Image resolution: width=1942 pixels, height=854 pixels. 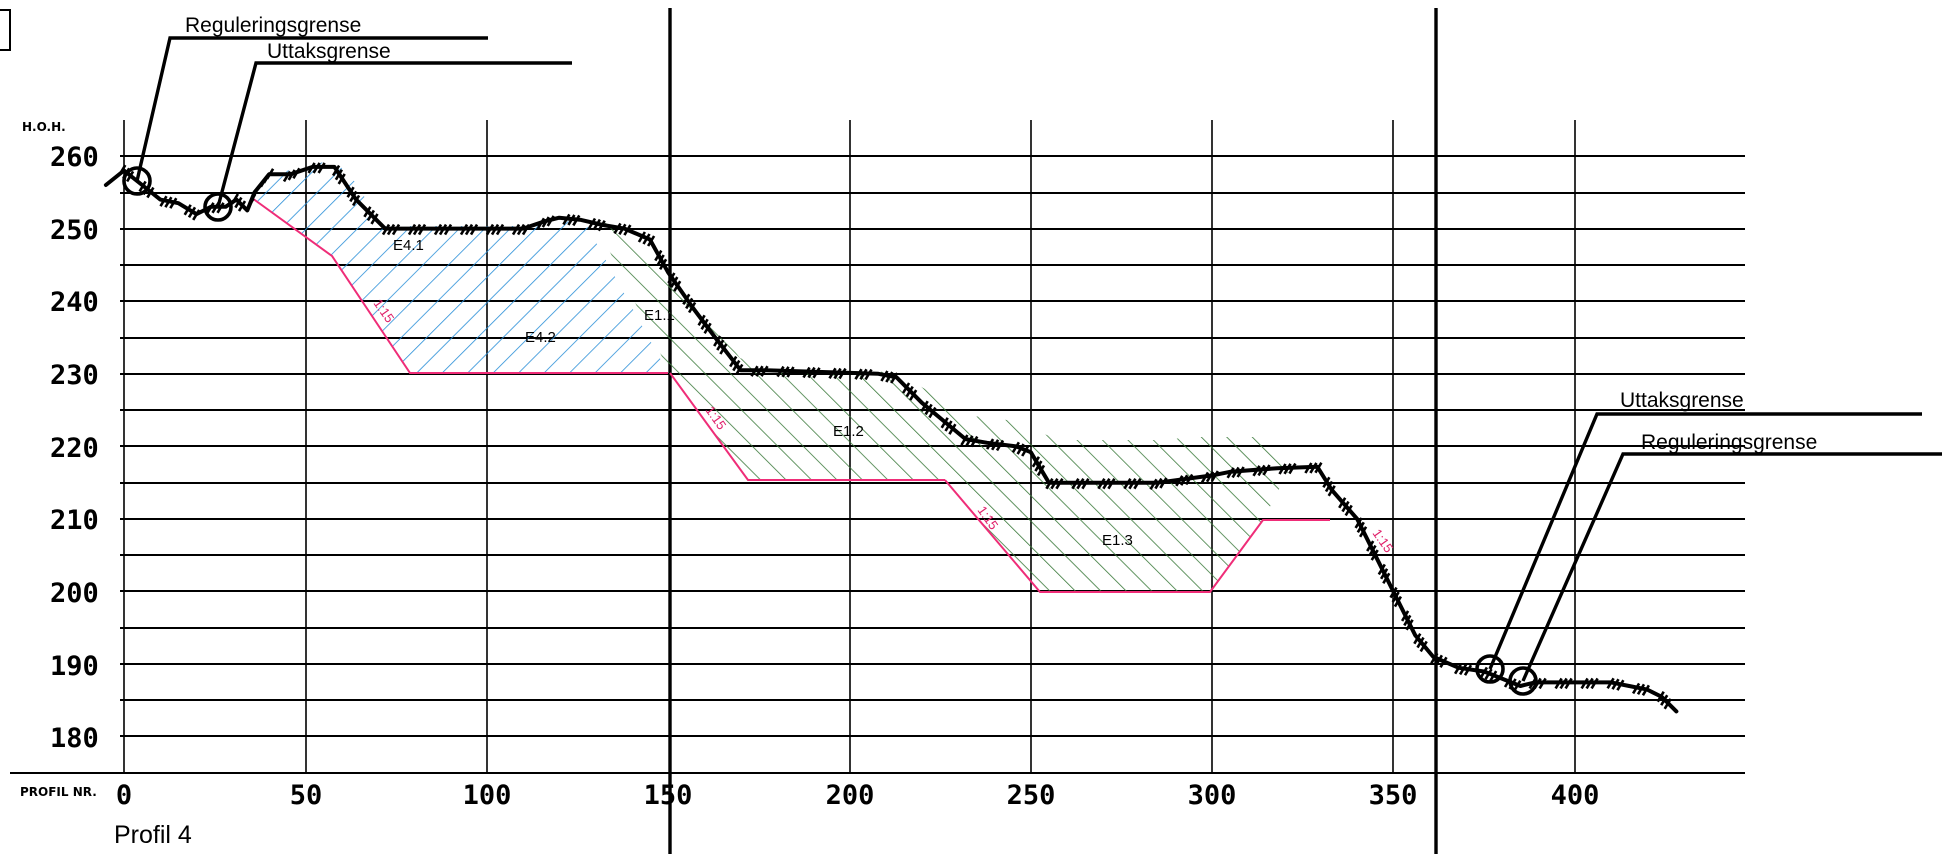 I want to click on y-tick-label: 190, so click(x=74, y=666).